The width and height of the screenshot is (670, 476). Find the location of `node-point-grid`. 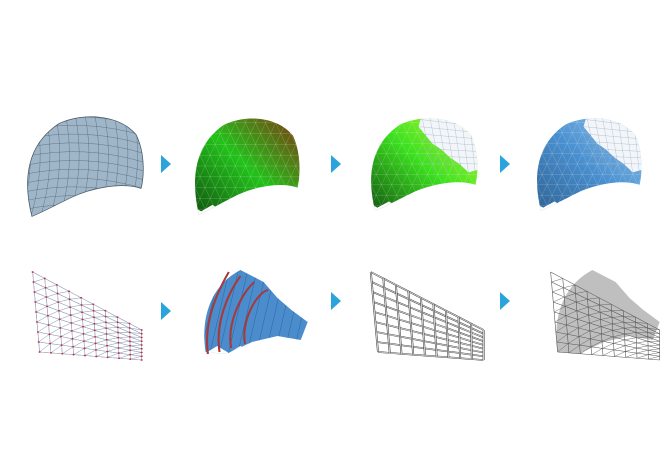

node-point-grid is located at coordinates (87, 316).